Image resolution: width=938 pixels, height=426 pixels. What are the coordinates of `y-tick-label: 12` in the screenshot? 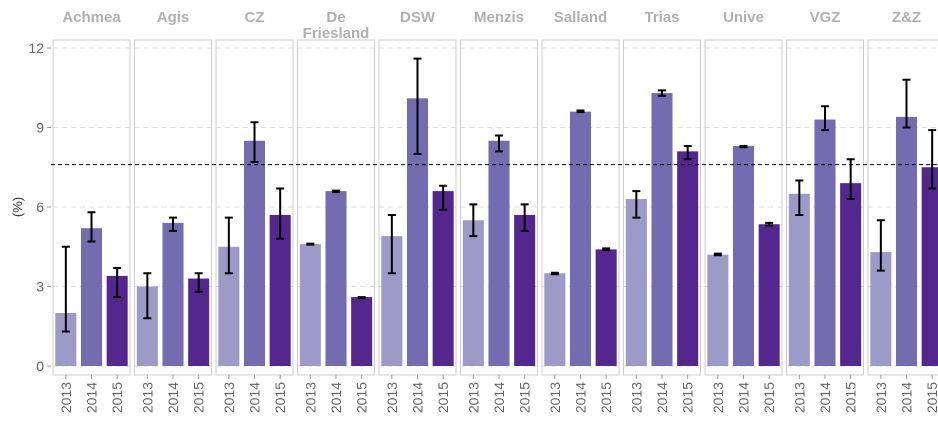 It's located at (36, 48).